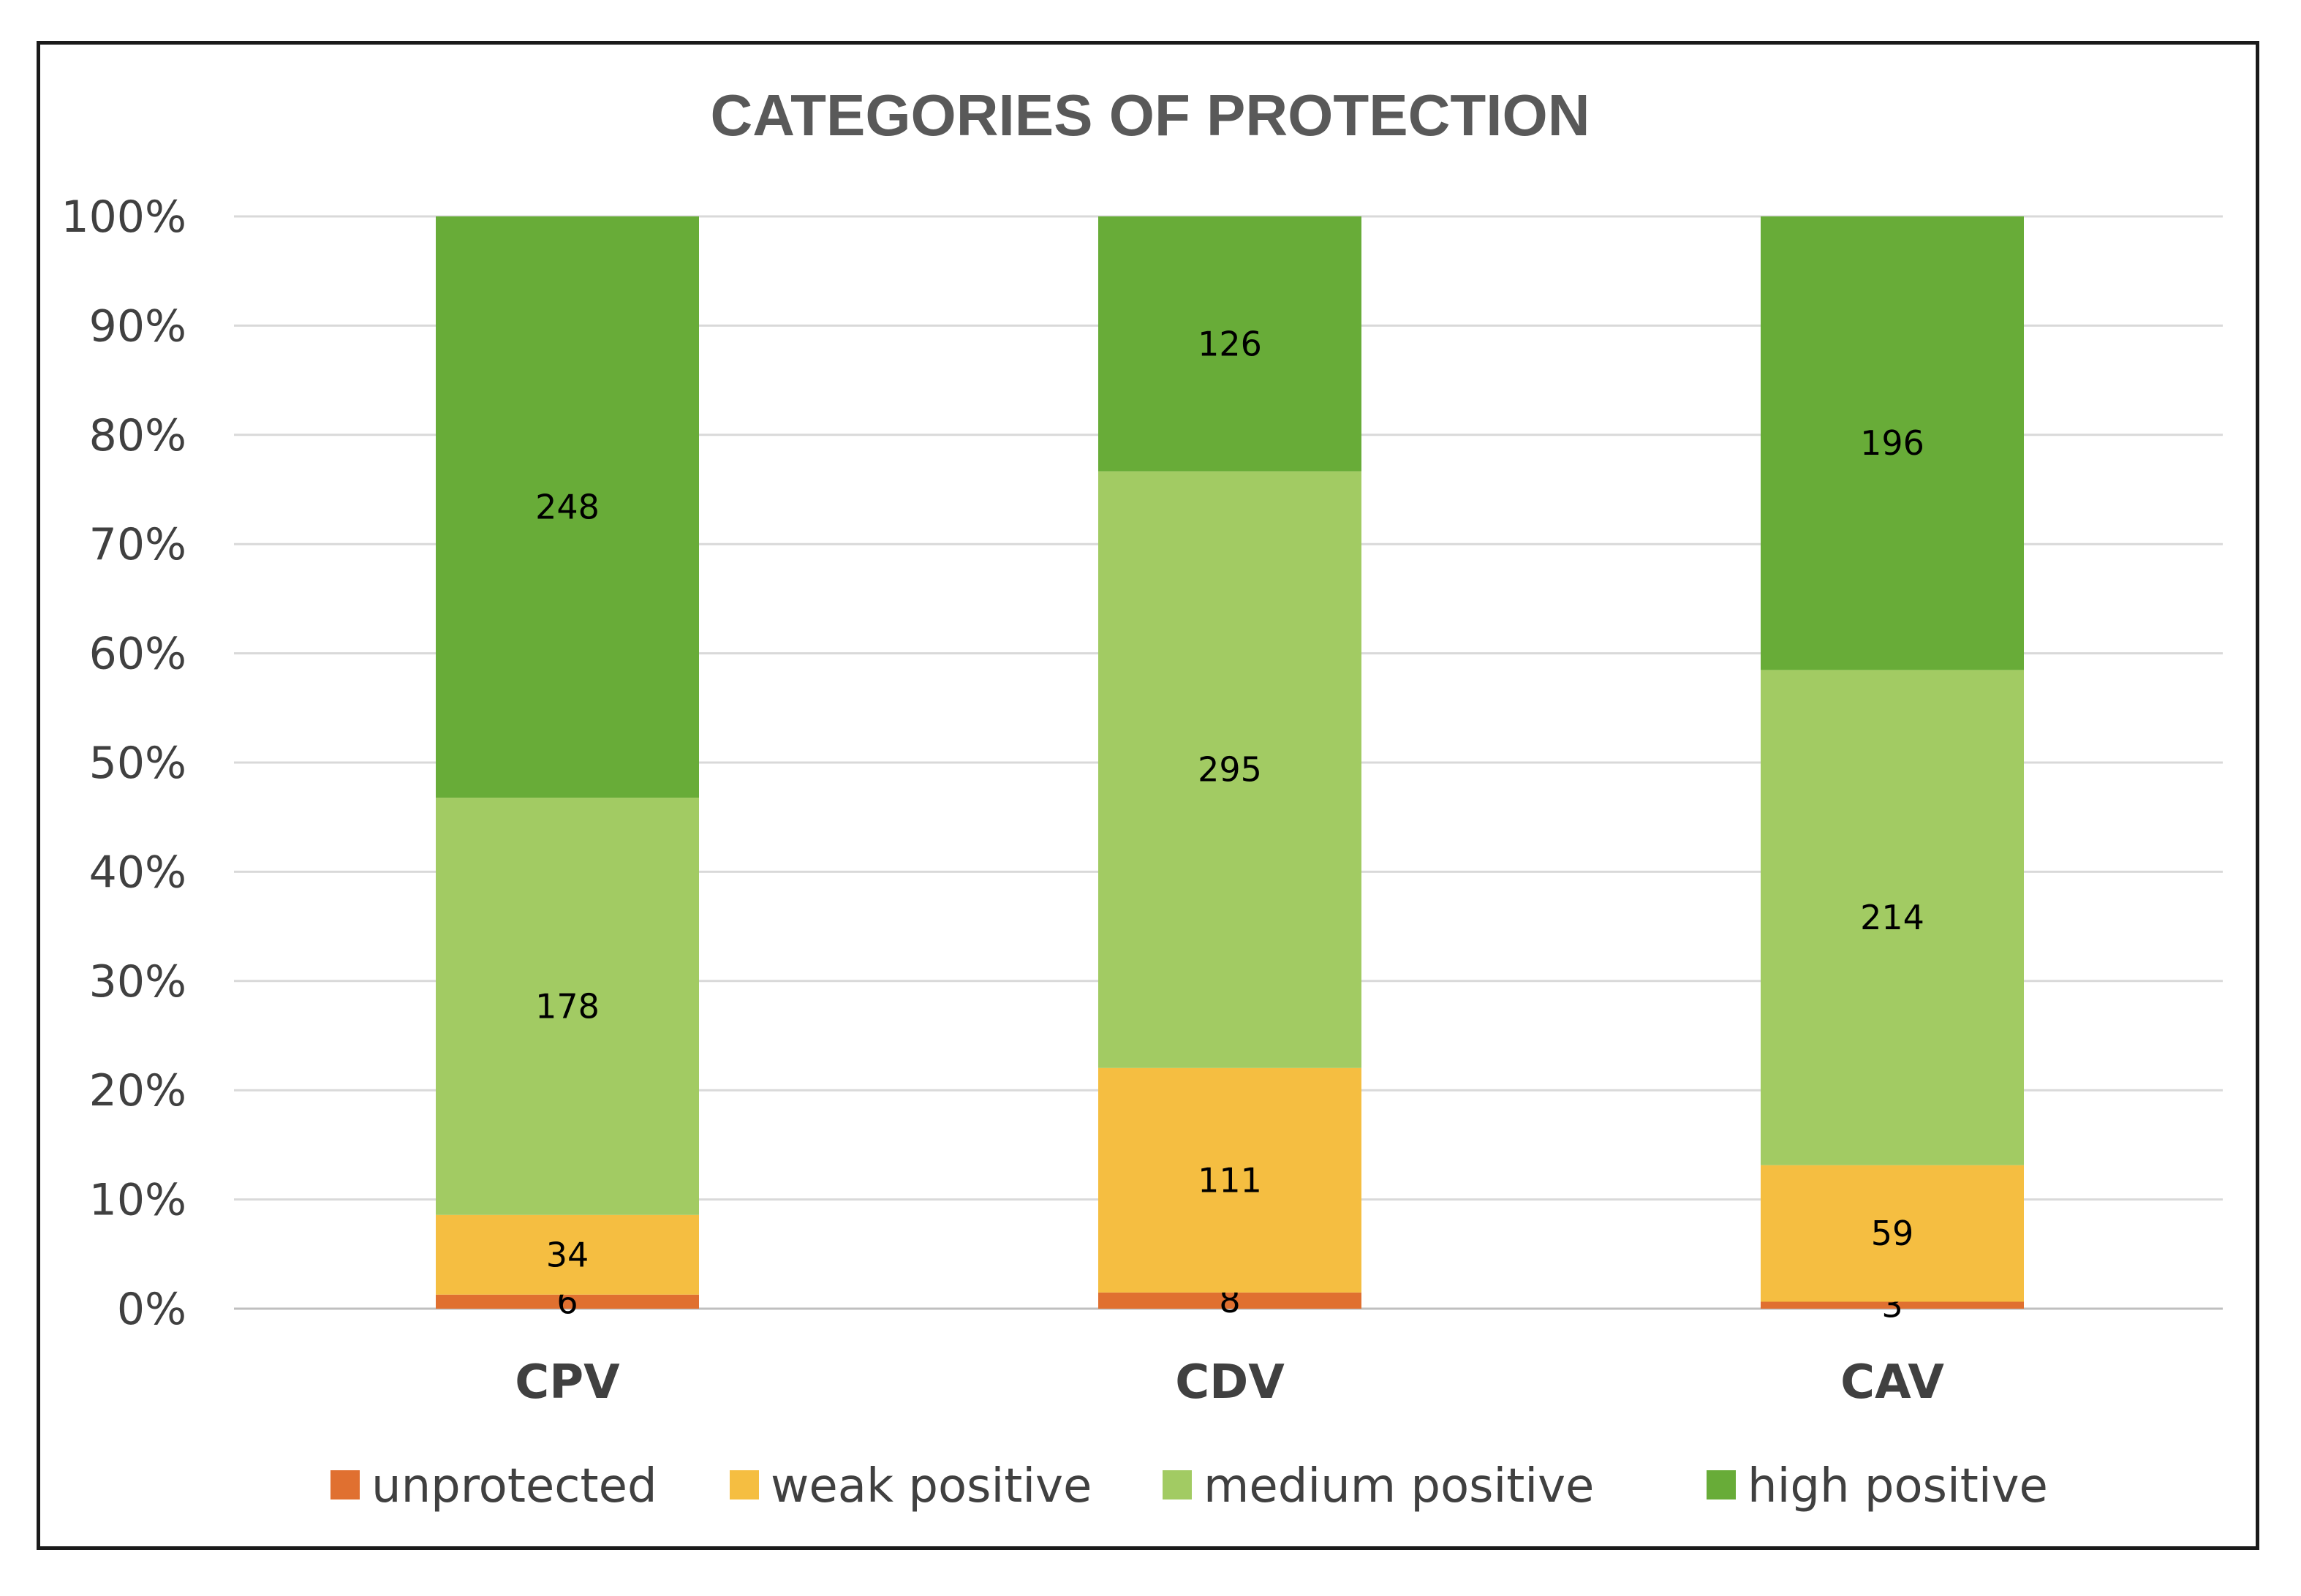 Image resolution: width=2301 pixels, height=1596 pixels. I want to click on bar-segment-cav-weak-positive, so click(1893, 1233).